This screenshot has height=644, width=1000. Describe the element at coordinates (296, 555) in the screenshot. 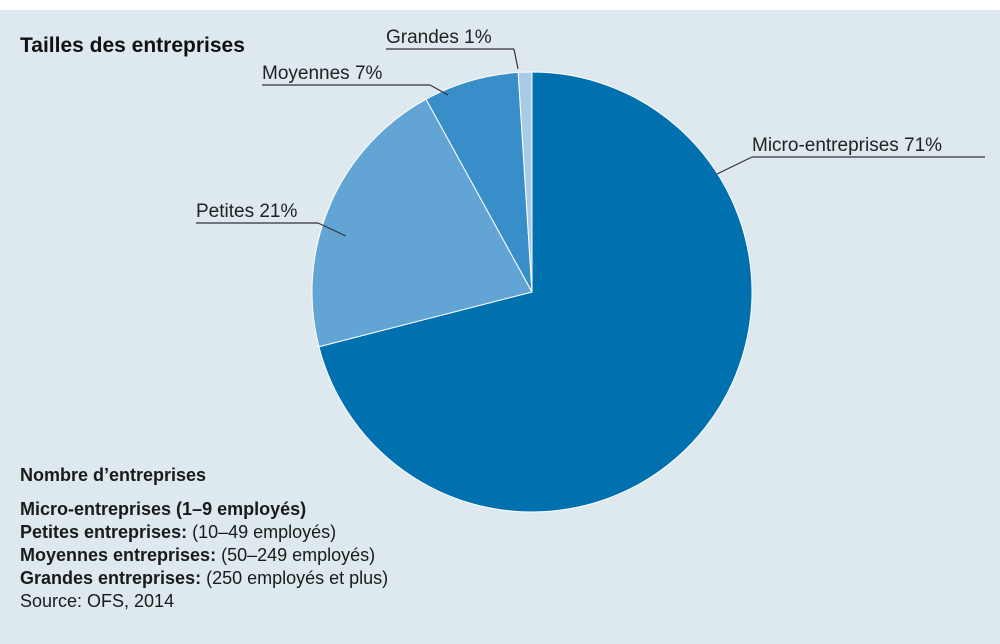

I see `legend-desc: (50–249 employés)` at that location.